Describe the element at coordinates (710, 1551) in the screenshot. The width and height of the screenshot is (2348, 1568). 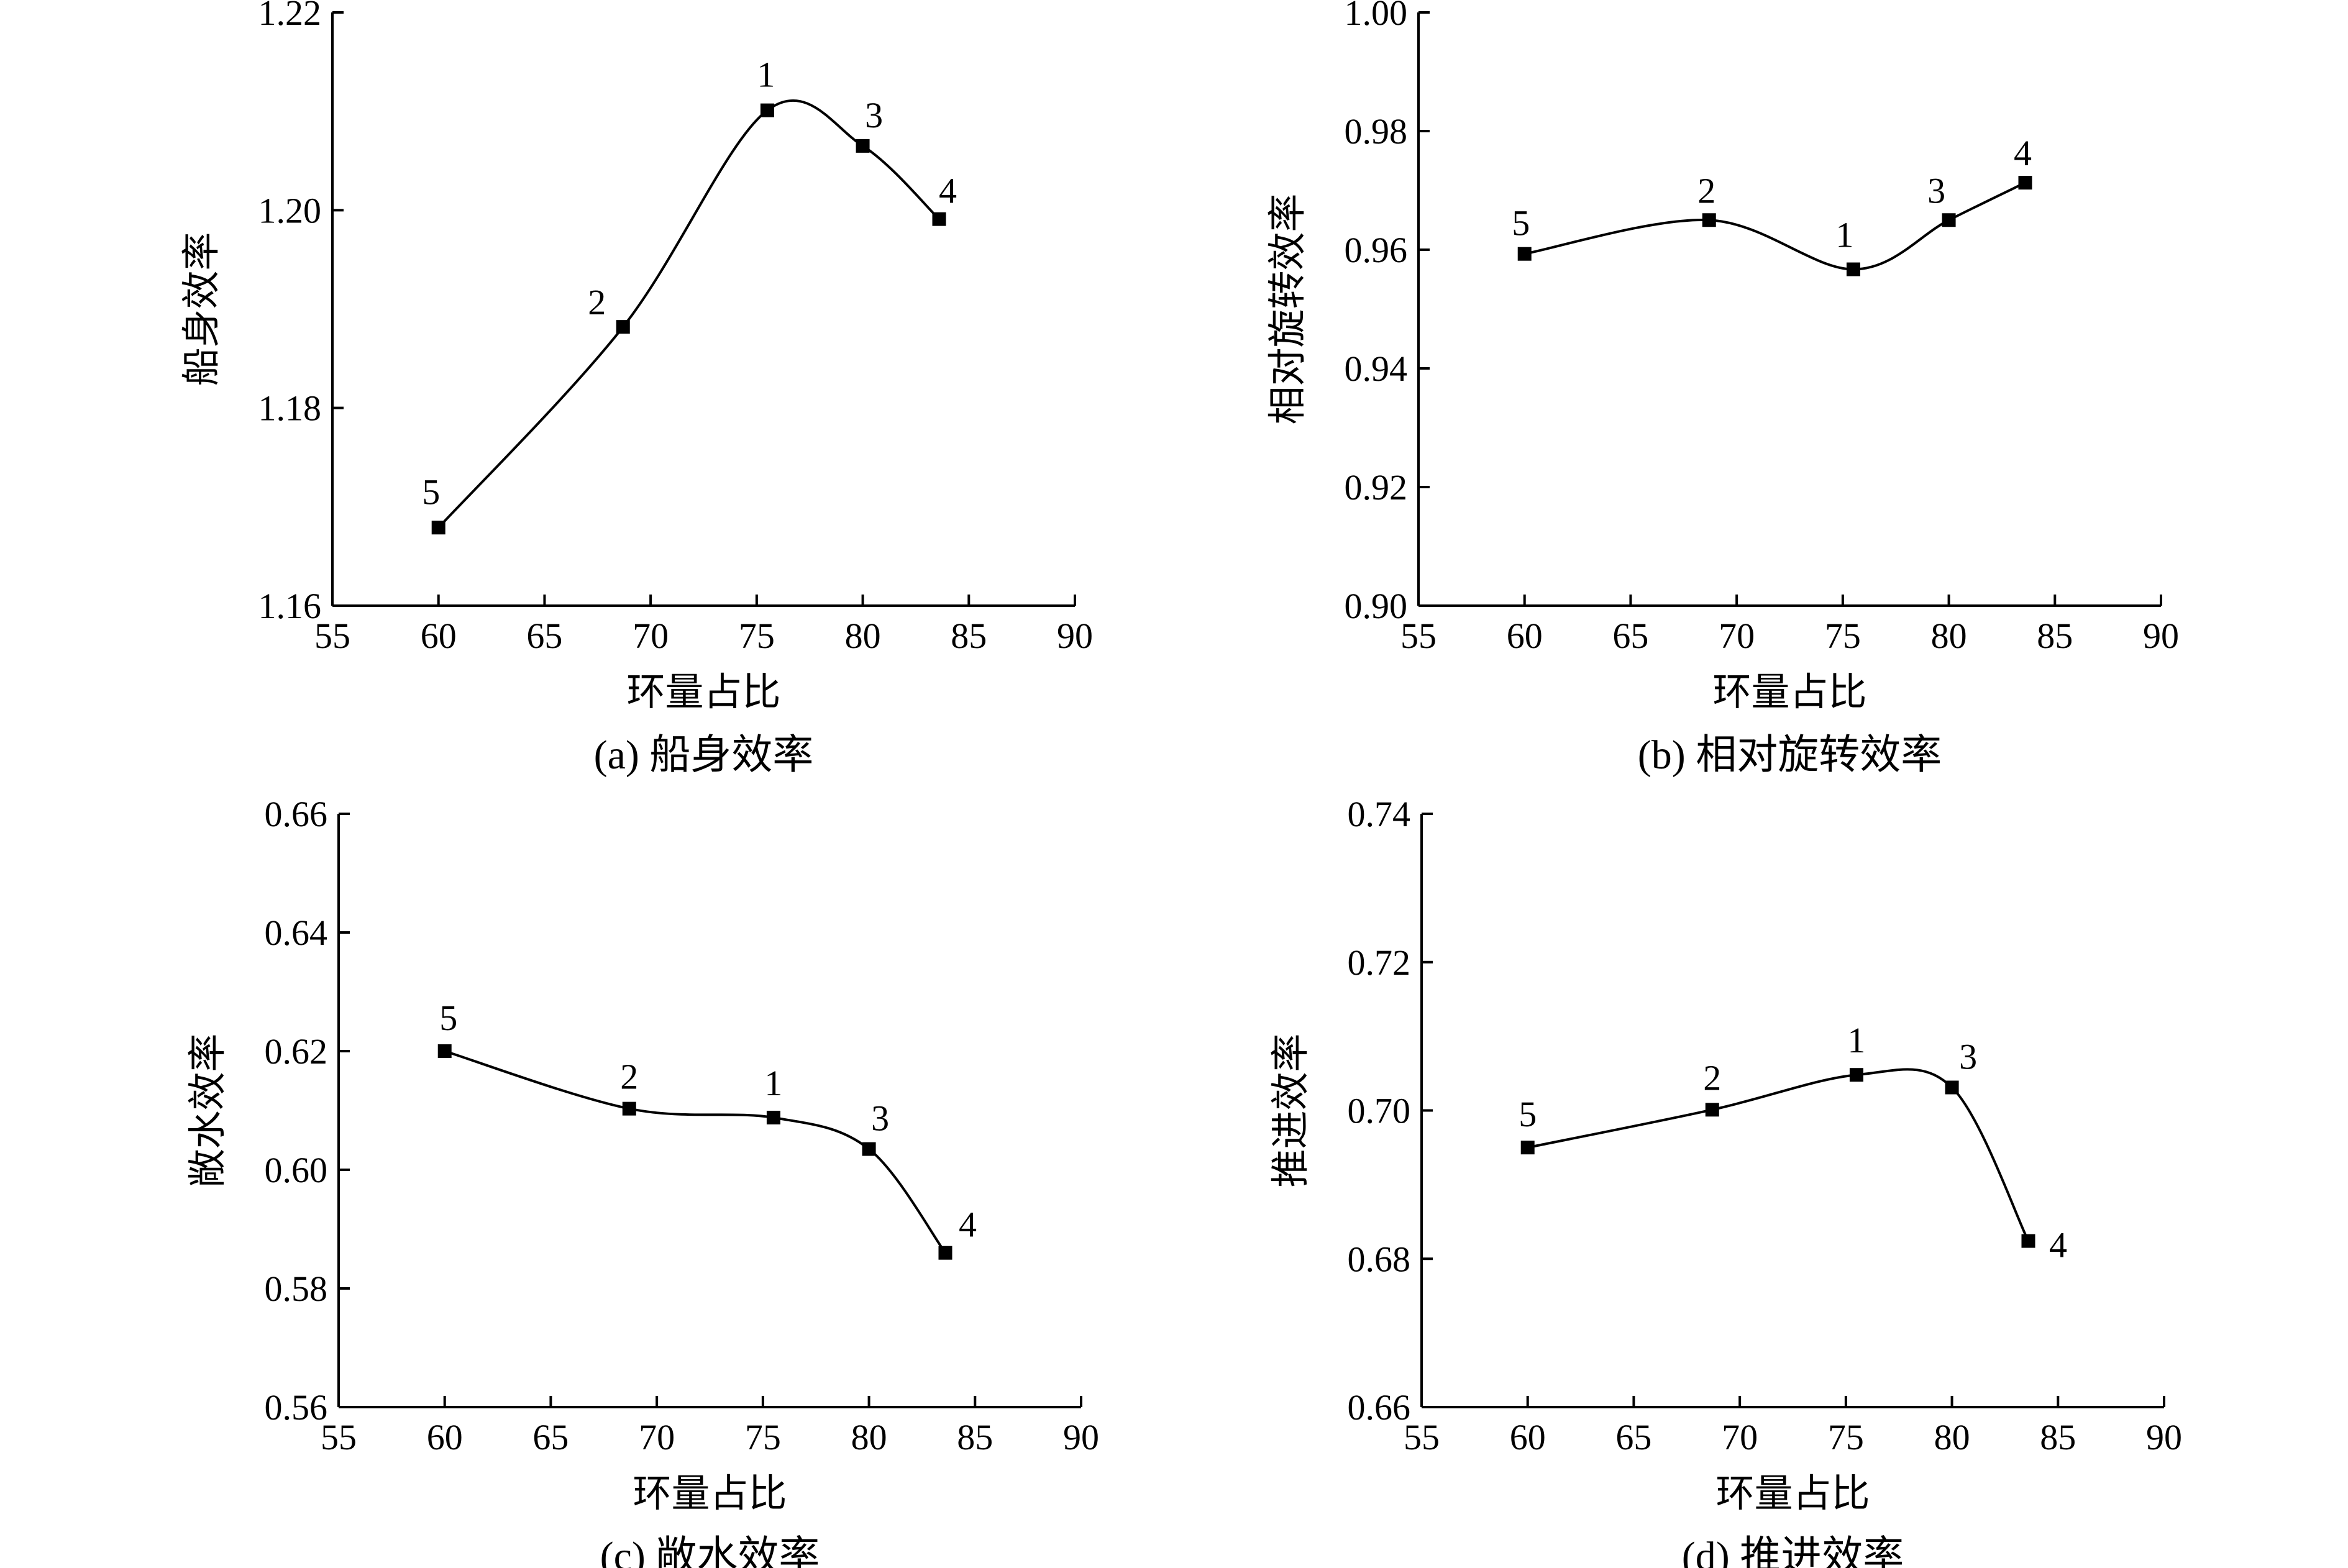
I see `chart-caption: (c) 敞水效率` at that location.